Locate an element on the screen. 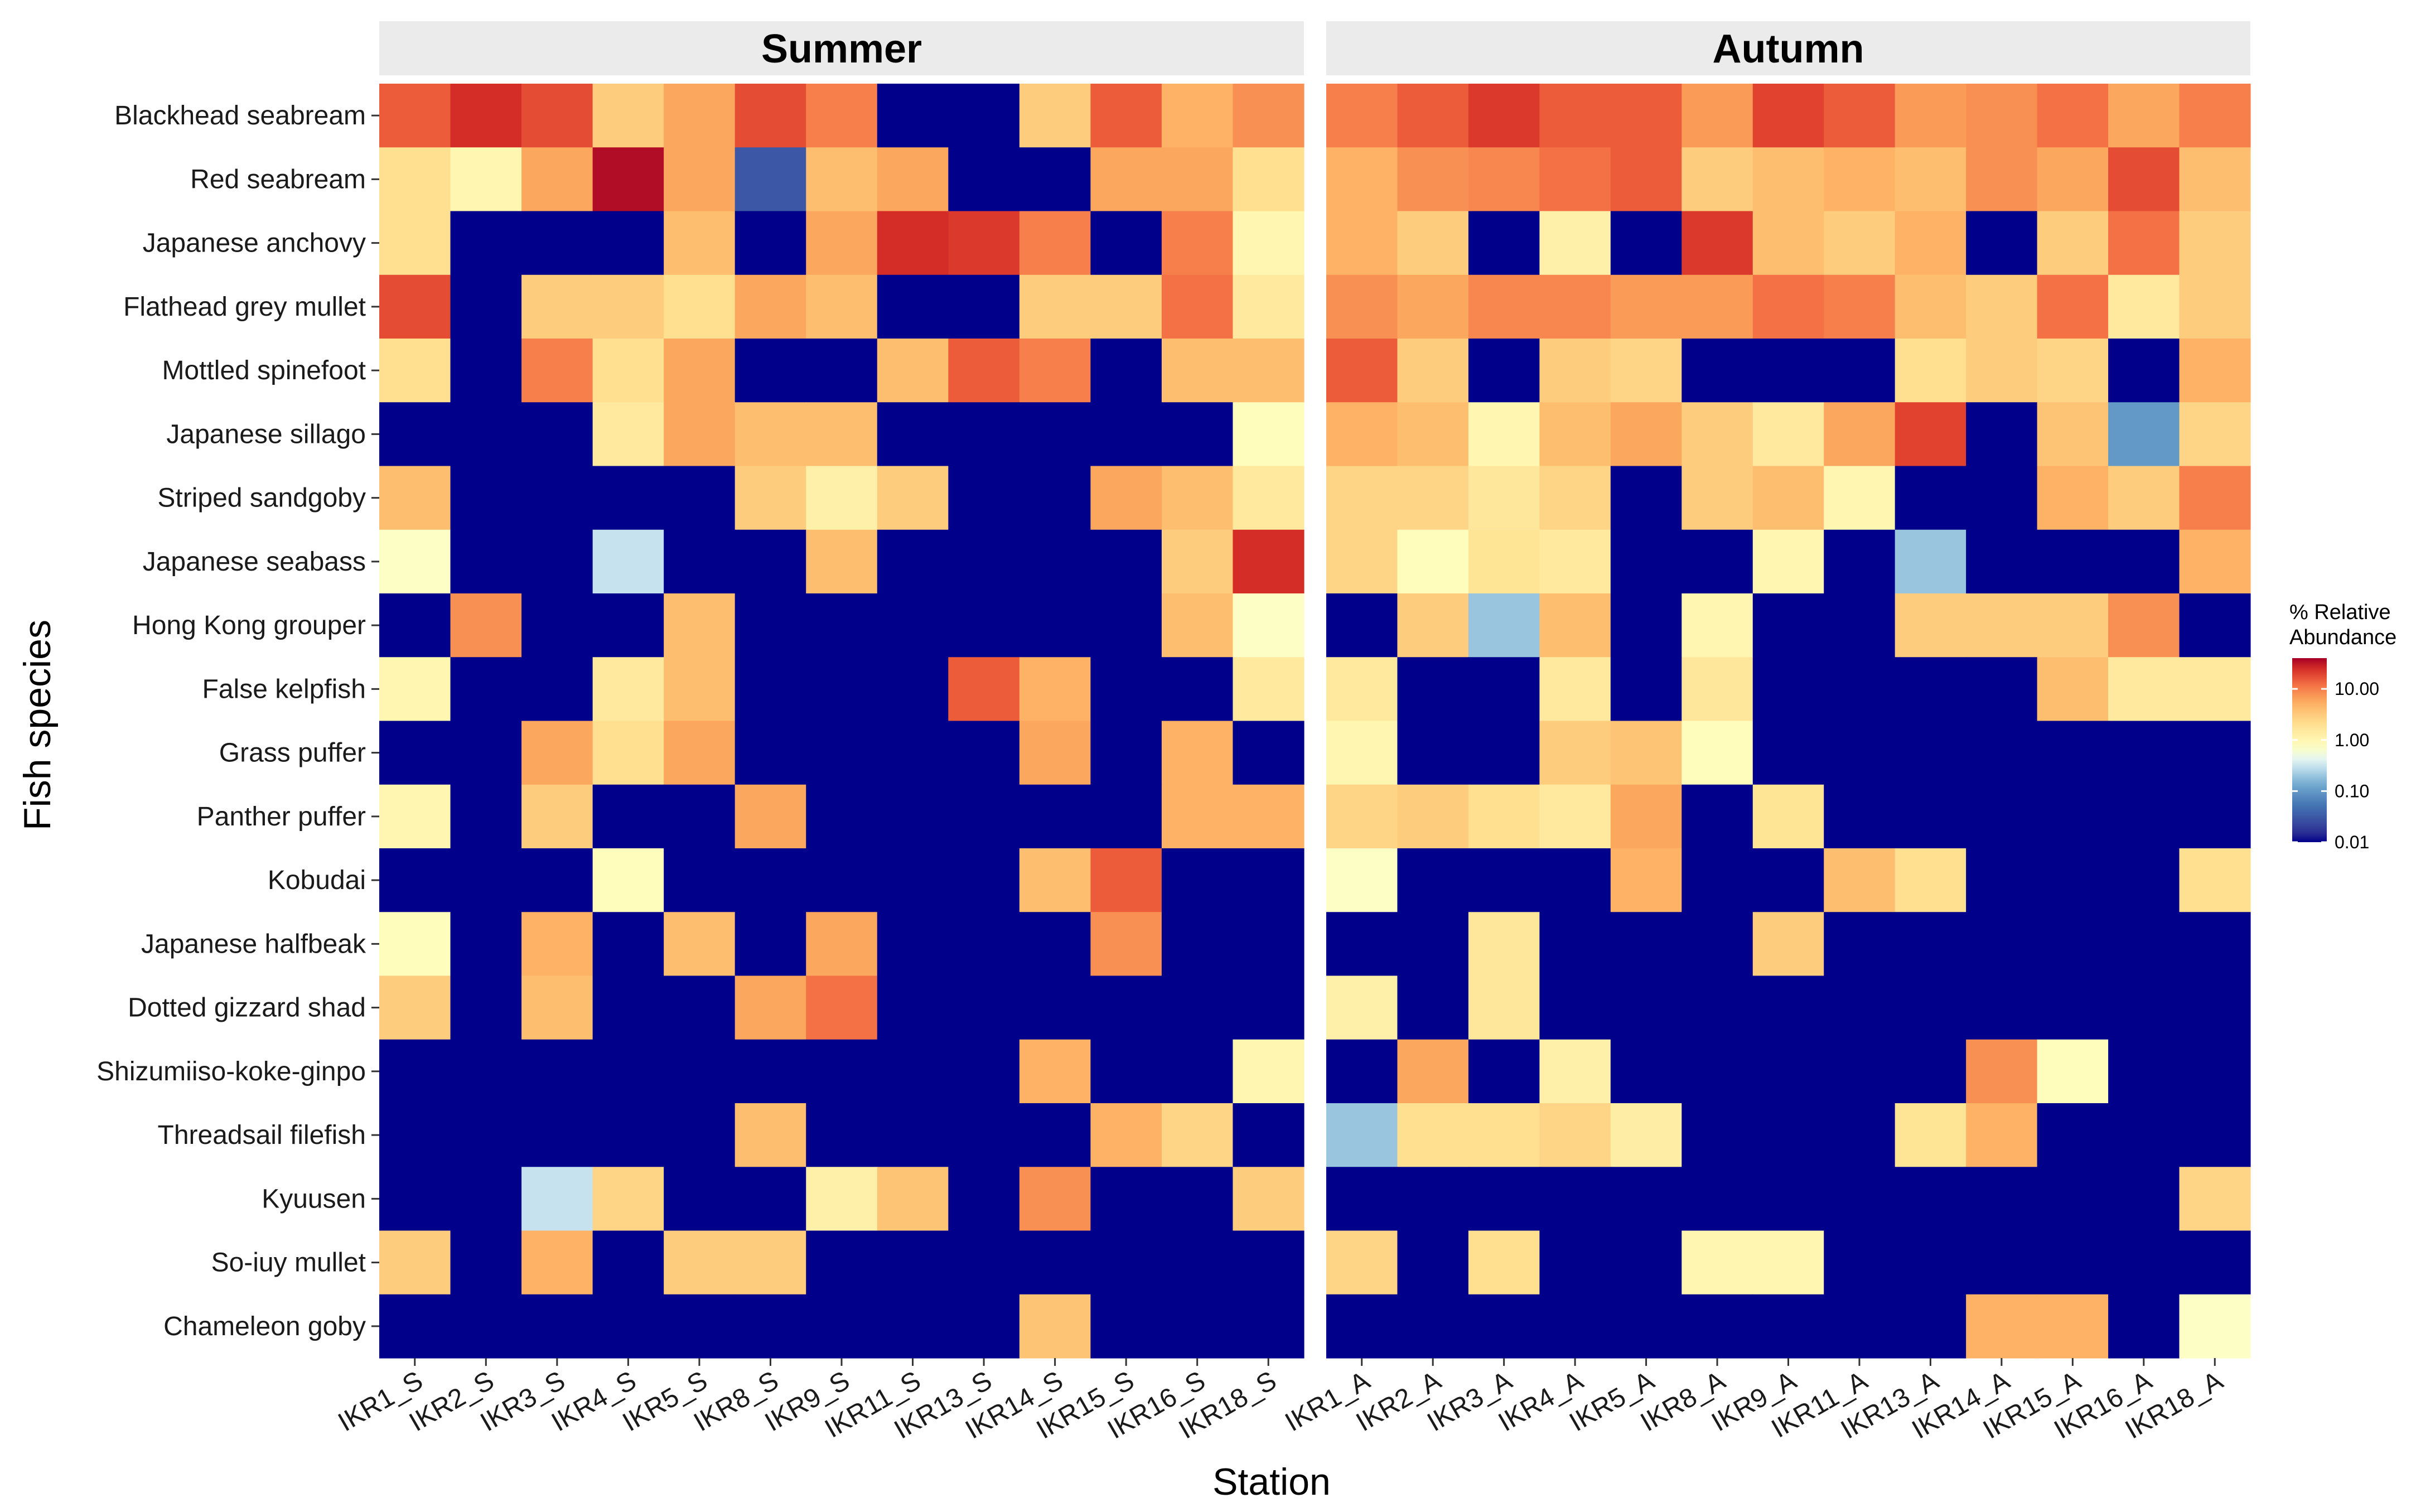  cell-IKR3_A-threadsail-filefish: Threadsail filefish @ IKR3_A: 2 is located at coordinates (1504, 1135).